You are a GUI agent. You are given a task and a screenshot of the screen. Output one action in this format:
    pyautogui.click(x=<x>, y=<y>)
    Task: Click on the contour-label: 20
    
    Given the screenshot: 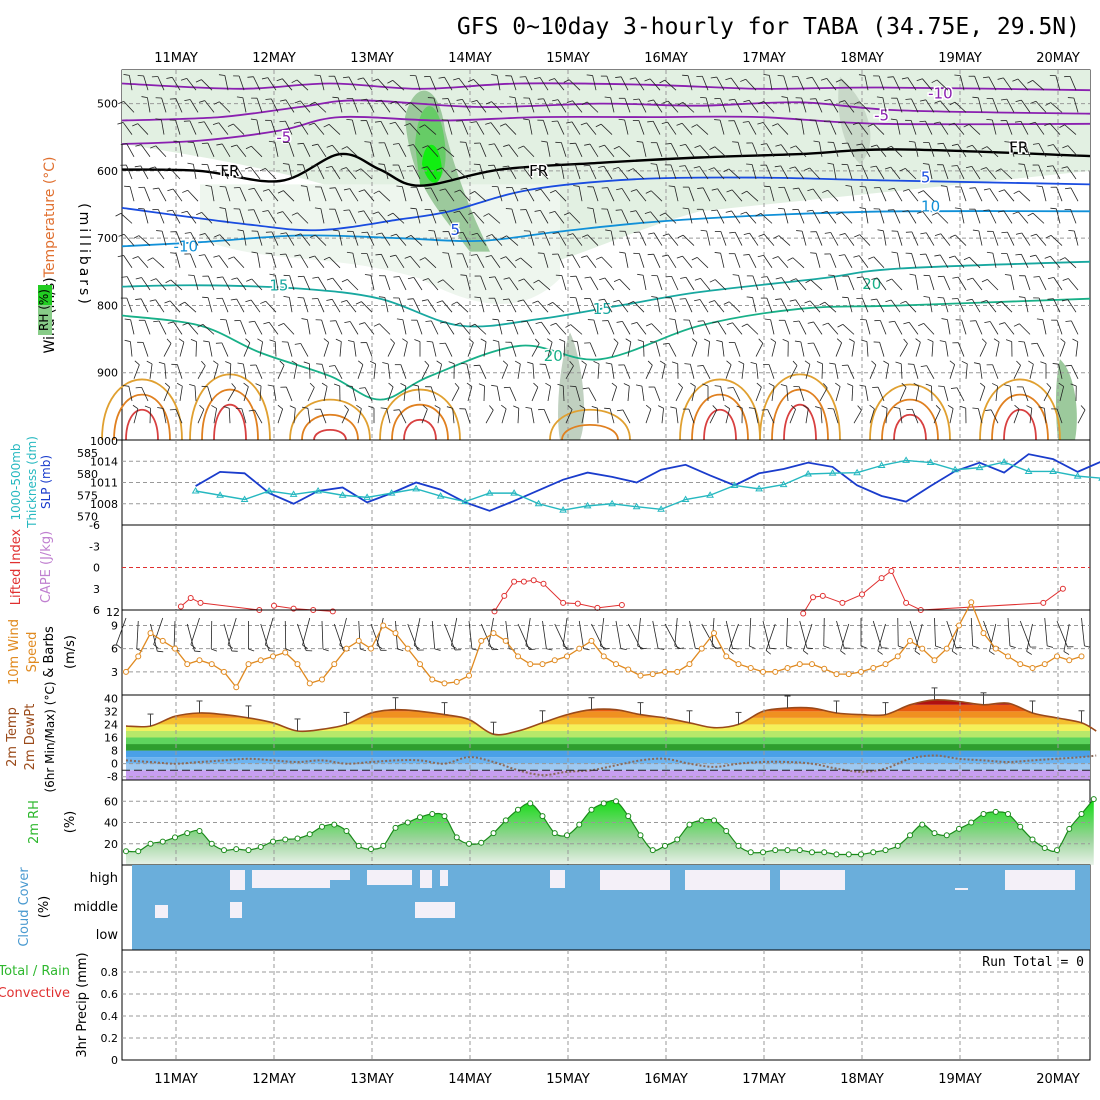 What is the action you would take?
    pyautogui.click(x=871, y=284)
    